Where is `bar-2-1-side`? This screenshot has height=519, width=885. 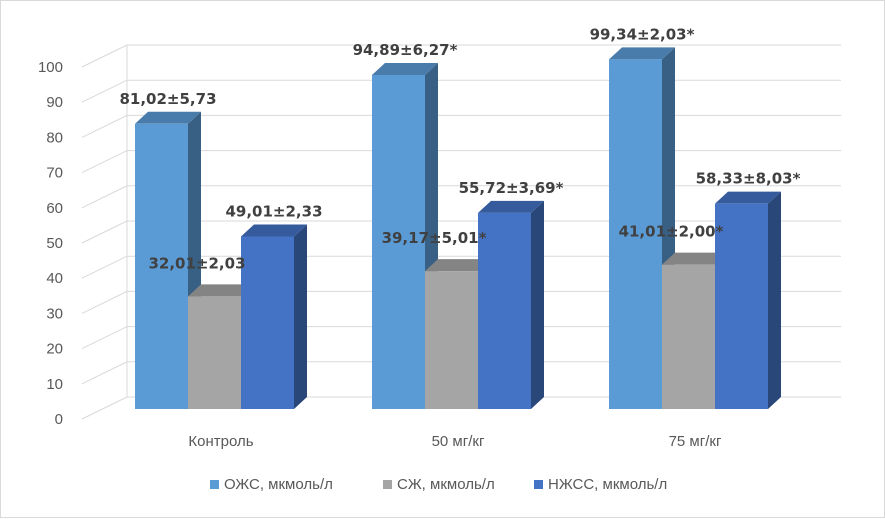 bar-2-1-side is located at coordinates (537, 304).